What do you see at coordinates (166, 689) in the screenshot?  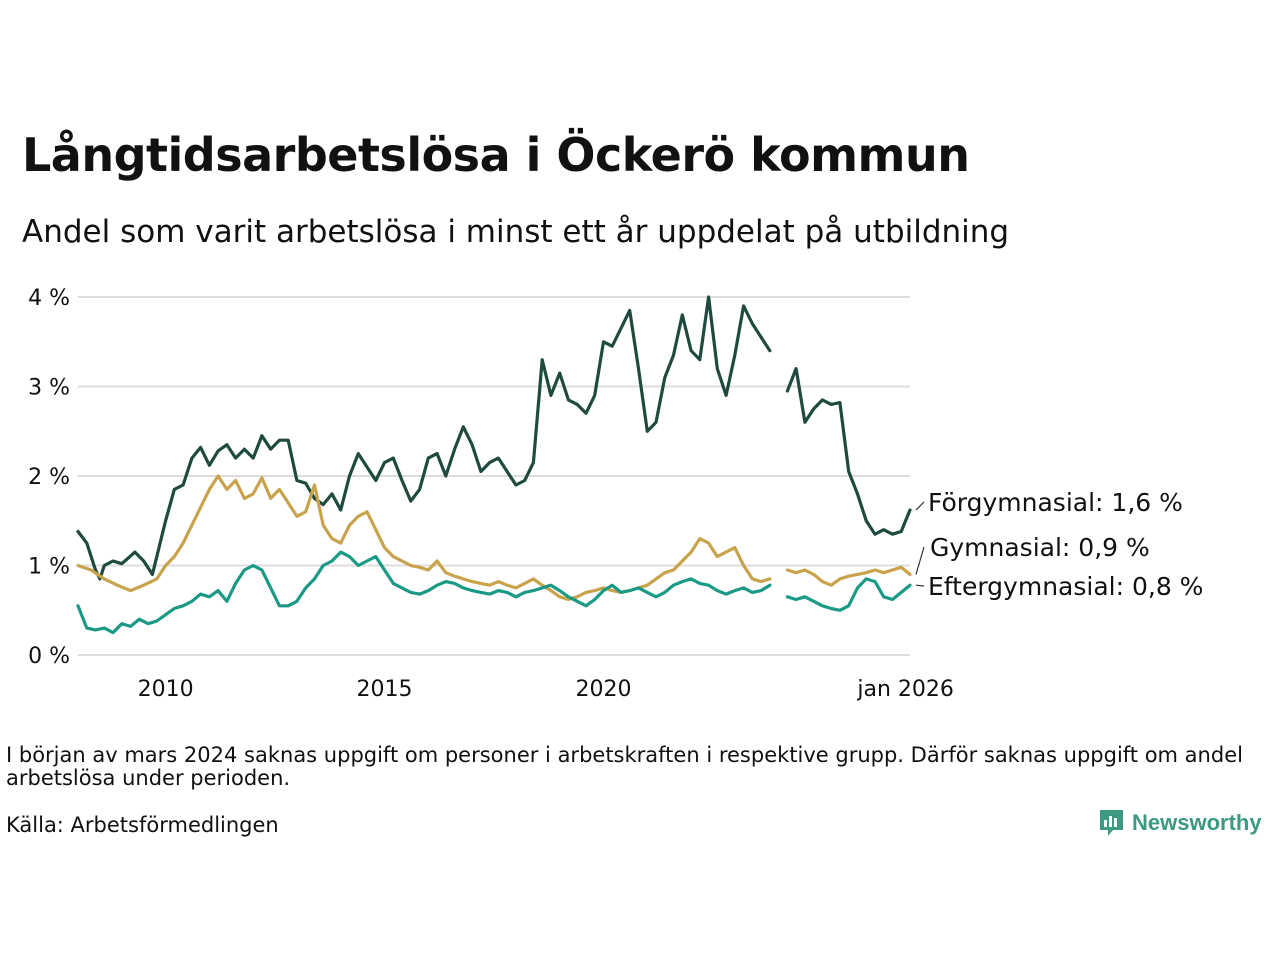 I see `x-tick-label: 2010` at bounding box center [166, 689].